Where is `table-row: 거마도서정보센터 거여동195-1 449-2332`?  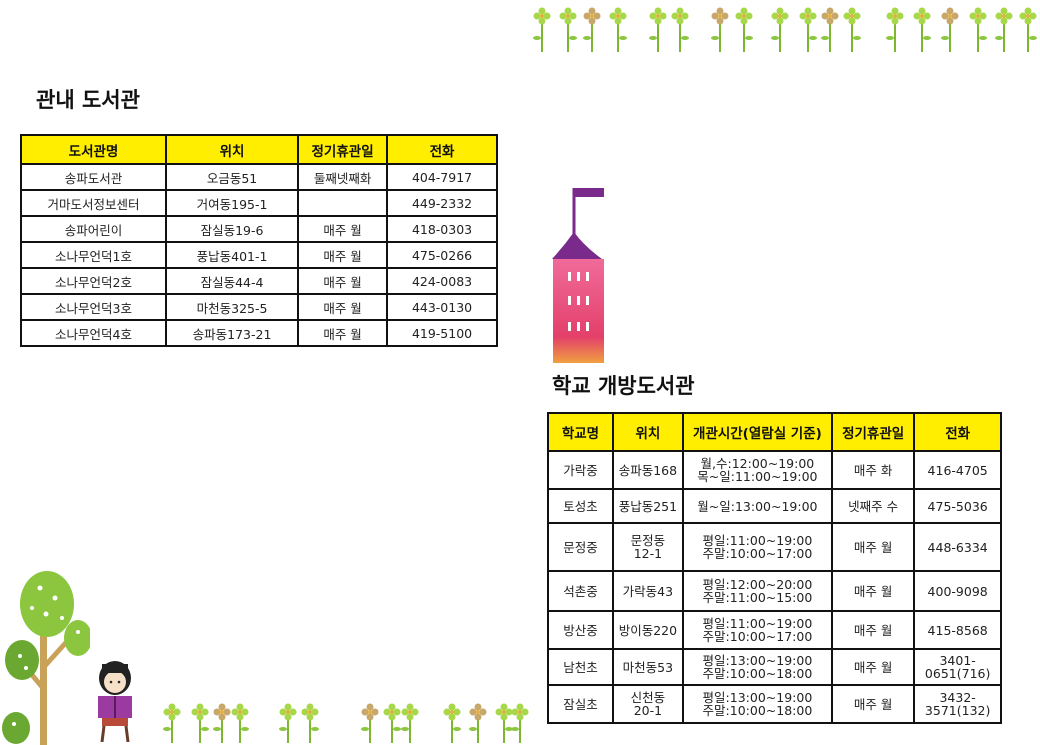 table-row: 거마도서정보센터 거여동195-1 449-2332 is located at coordinates (258, 203).